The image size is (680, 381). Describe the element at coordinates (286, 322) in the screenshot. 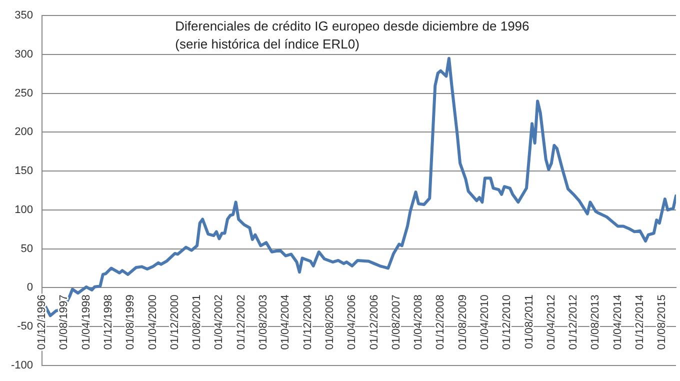

I see `x-tick-label: 01/04/2004` at that location.